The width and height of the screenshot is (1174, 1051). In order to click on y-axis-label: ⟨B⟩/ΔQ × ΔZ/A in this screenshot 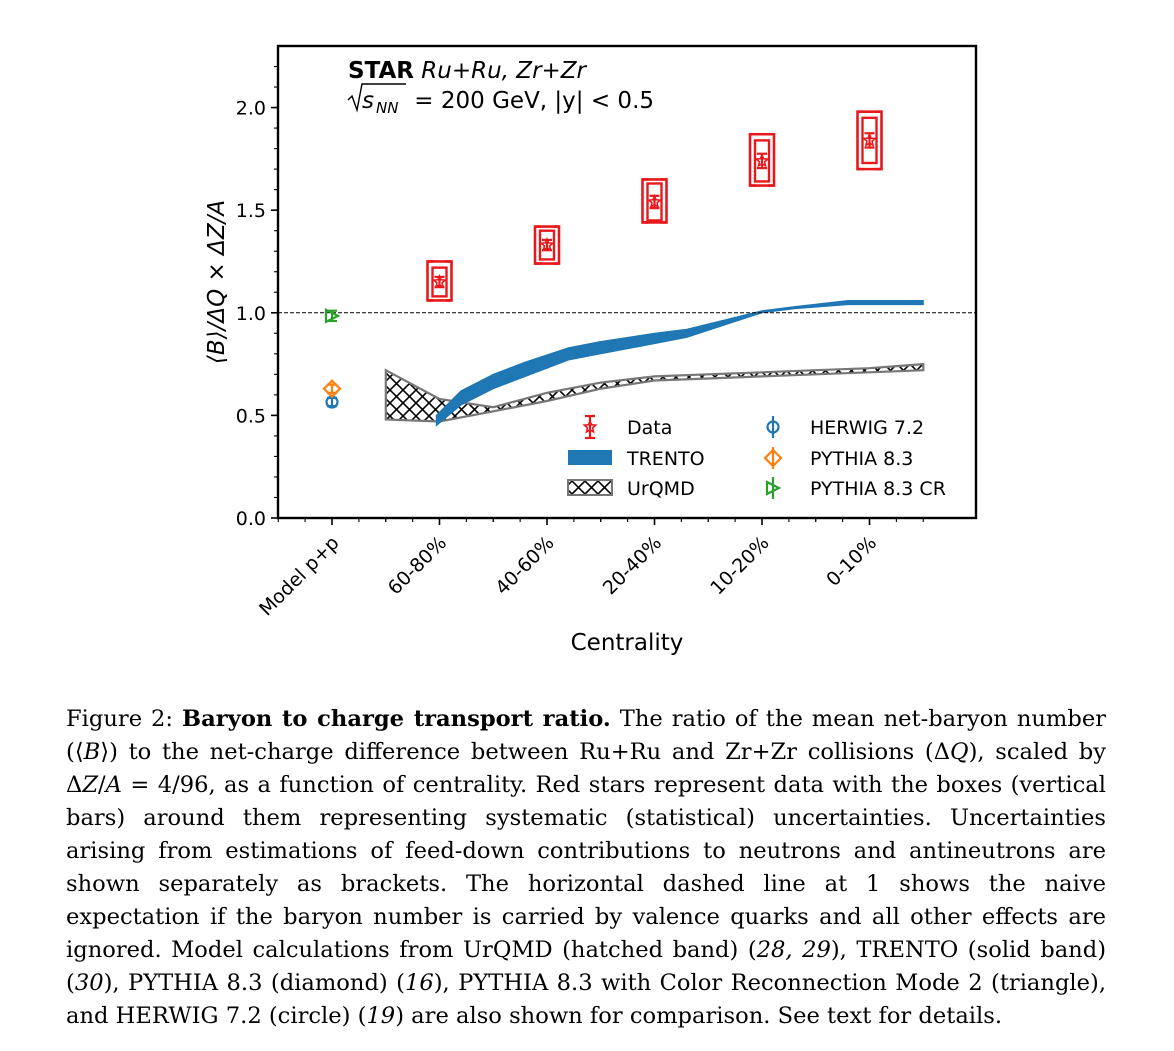, I will do `click(217, 282)`.